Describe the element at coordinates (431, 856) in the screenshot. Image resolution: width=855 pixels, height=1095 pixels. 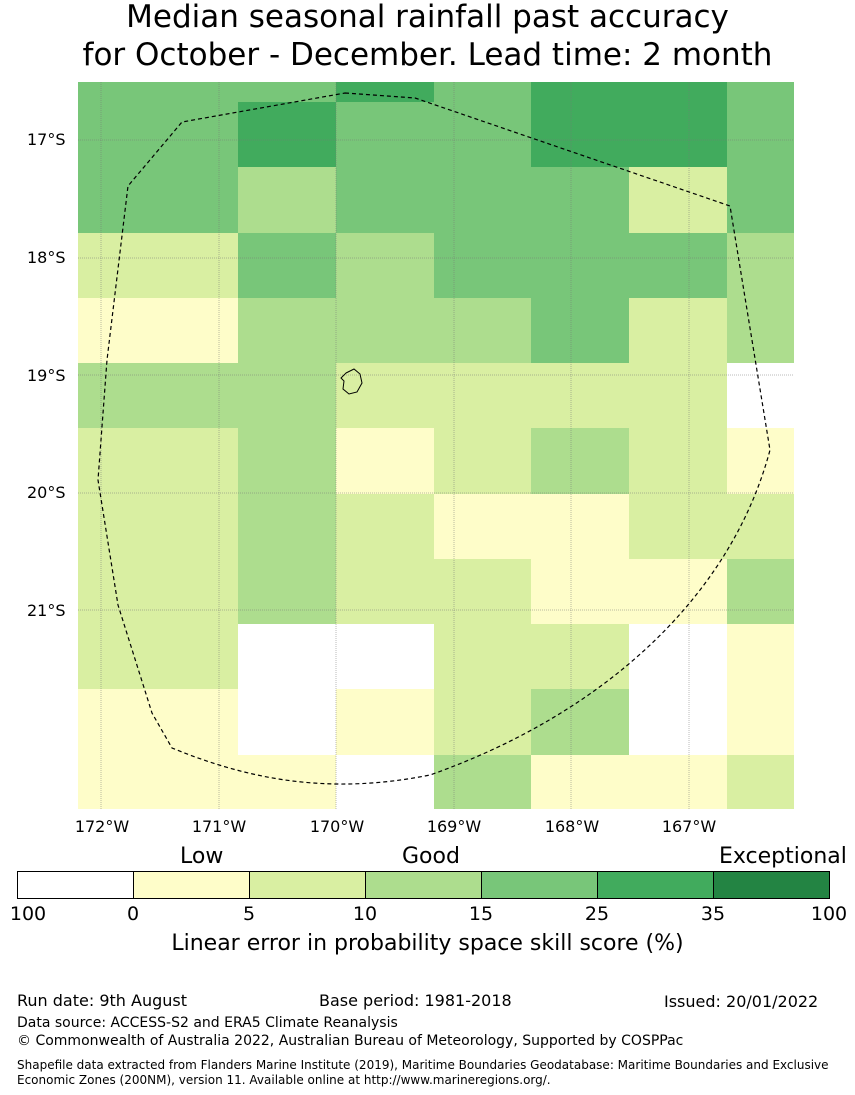
I see `legend-category-good: Good` at that location.